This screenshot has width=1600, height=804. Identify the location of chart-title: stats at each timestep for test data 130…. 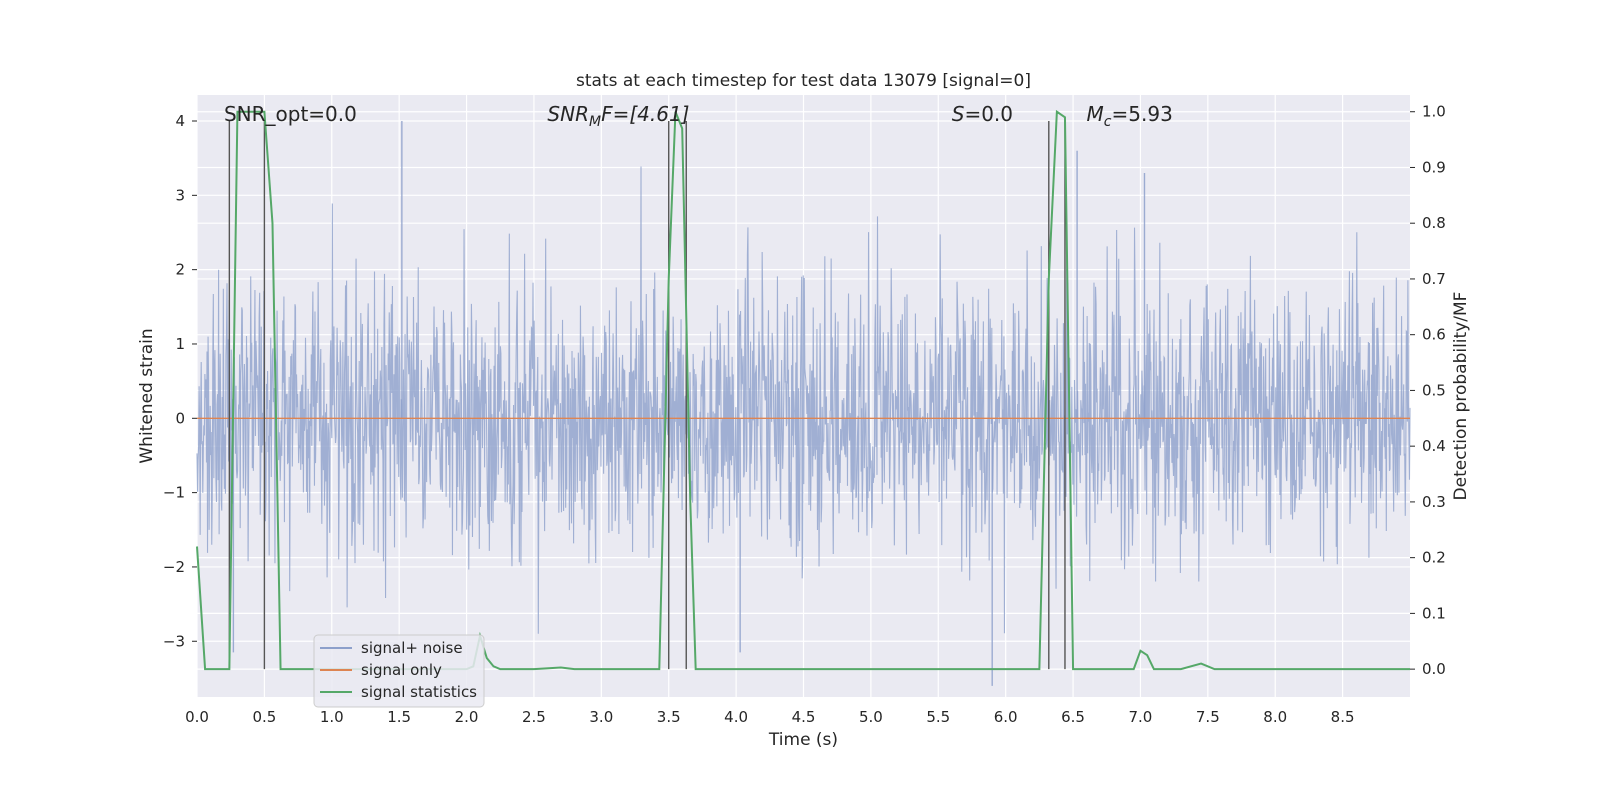
(803, 81).